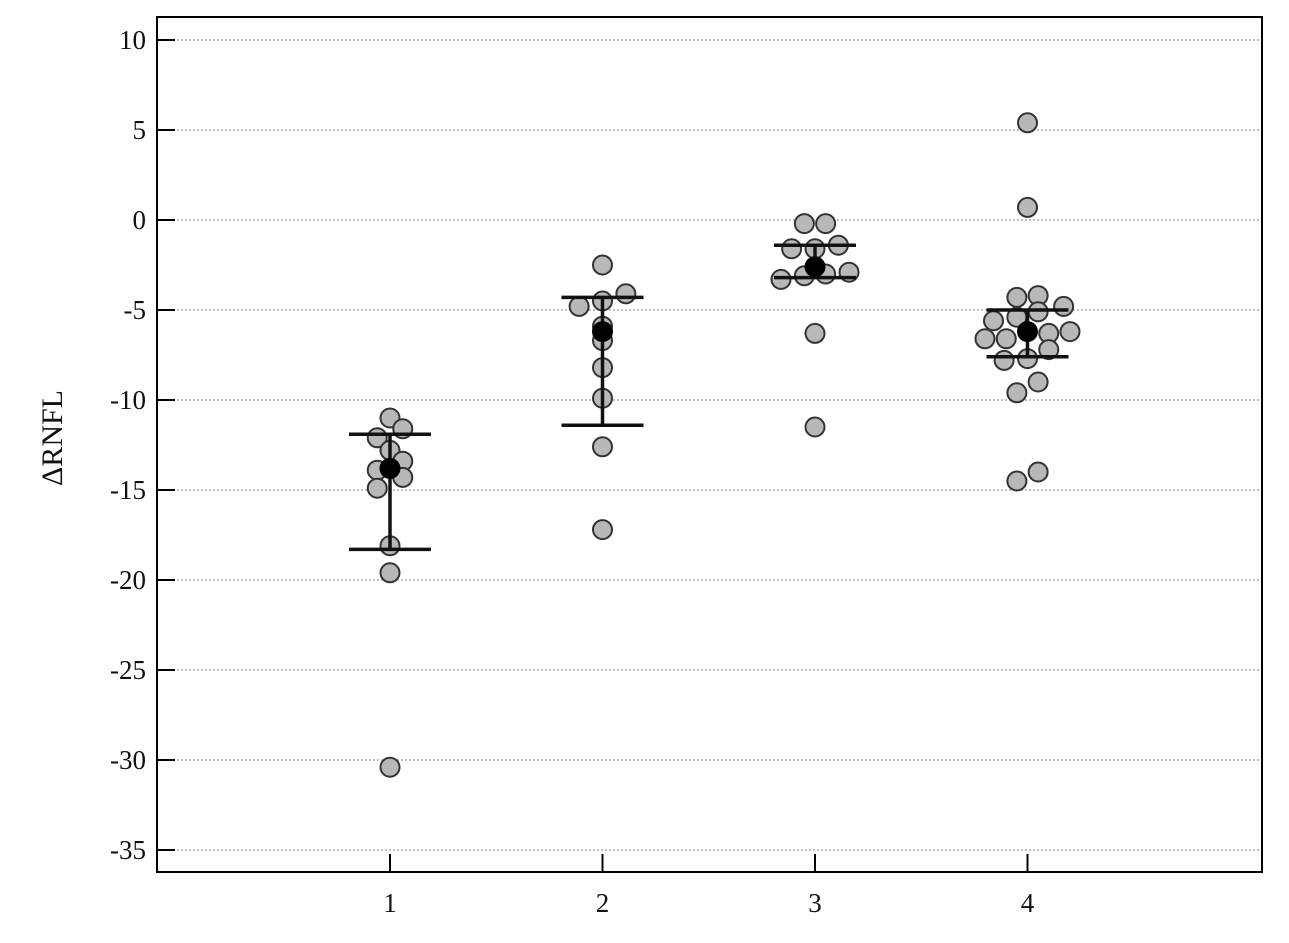  What do you see at coordinates (709, 886) in the screenshot?
I see `x-axis: 1 2 3 4` at bounding box center [709, 886].